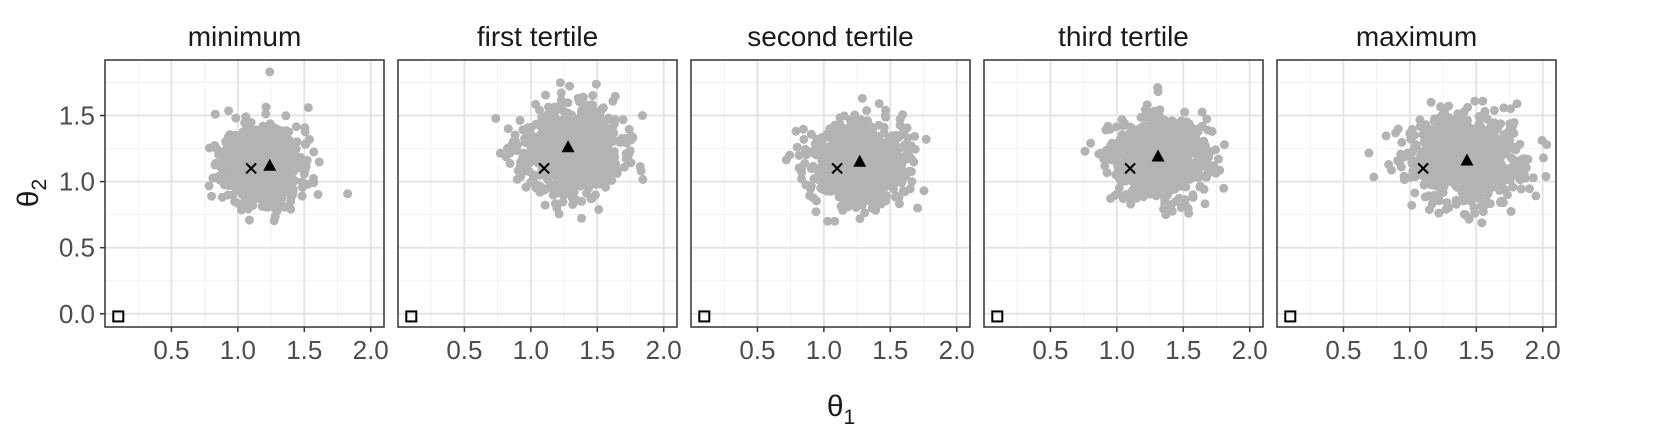 This screenshot has height=443, width=1661. I want to click on y-tick-label: 0.5, so click(77, 248).